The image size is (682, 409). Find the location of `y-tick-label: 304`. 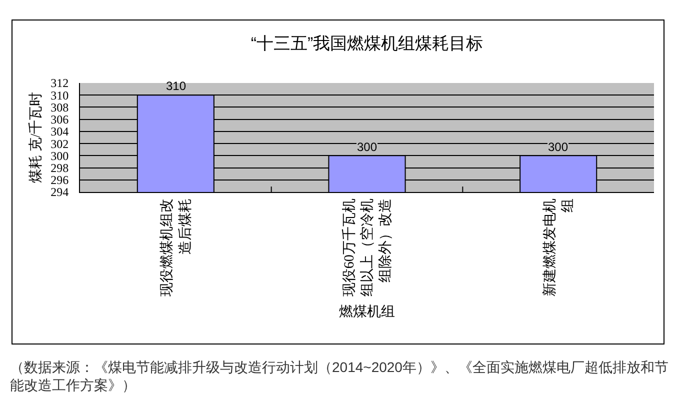

y-tick-label: 304 is located at coordinates (59, 131).